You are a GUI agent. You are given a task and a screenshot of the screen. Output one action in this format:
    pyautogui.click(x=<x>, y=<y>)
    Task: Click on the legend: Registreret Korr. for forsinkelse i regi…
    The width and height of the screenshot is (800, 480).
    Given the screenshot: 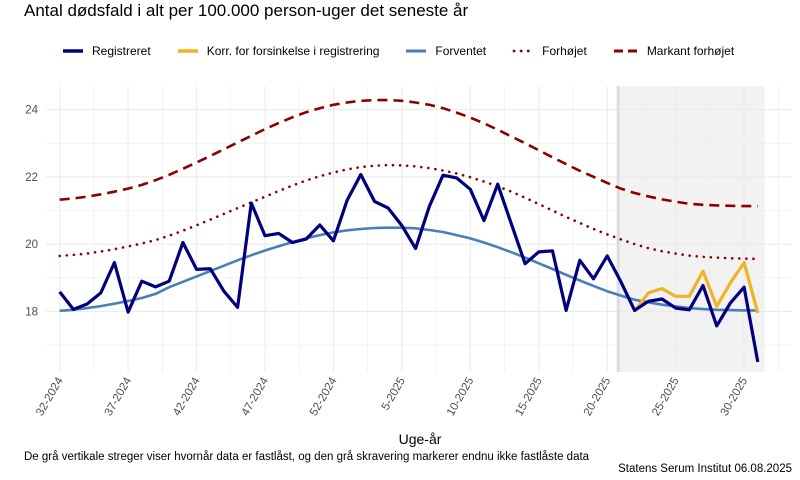 What is the action you would take?
    pyautogui.click(x=411, y=51)
    